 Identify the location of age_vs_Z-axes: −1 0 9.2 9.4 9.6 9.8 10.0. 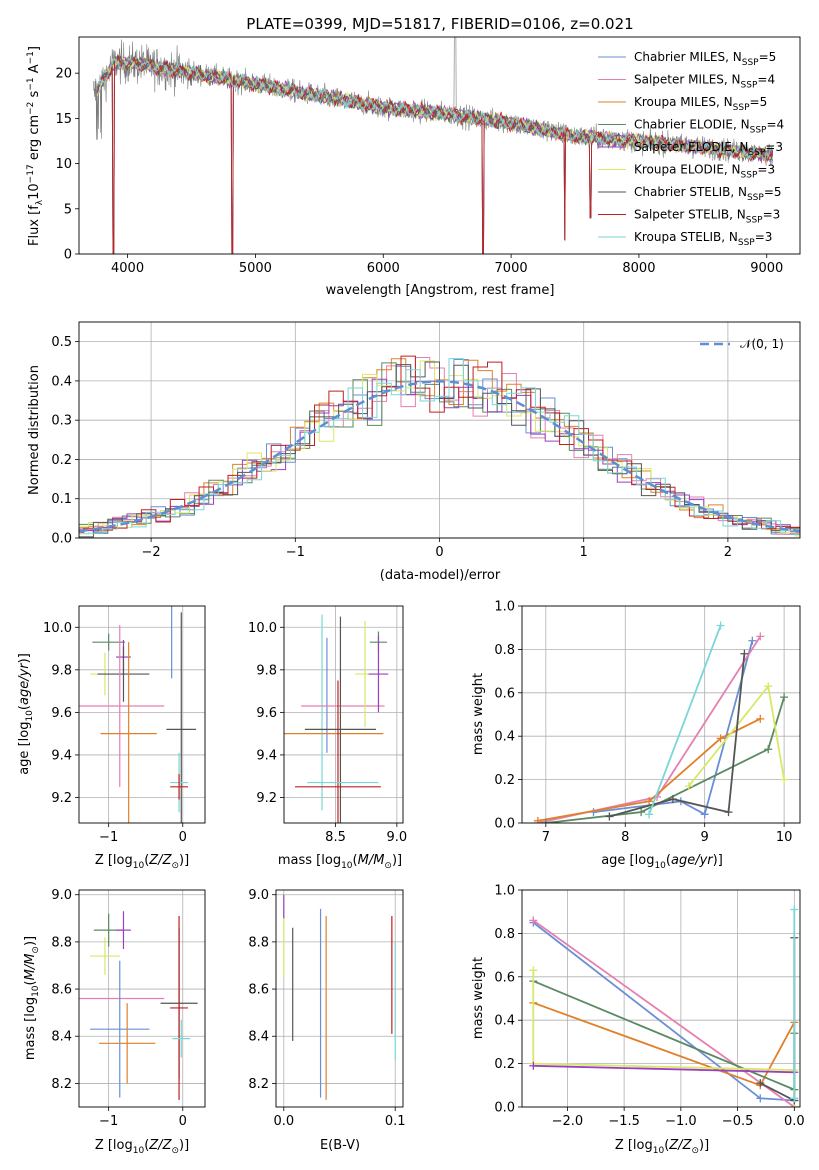
(124, 725).